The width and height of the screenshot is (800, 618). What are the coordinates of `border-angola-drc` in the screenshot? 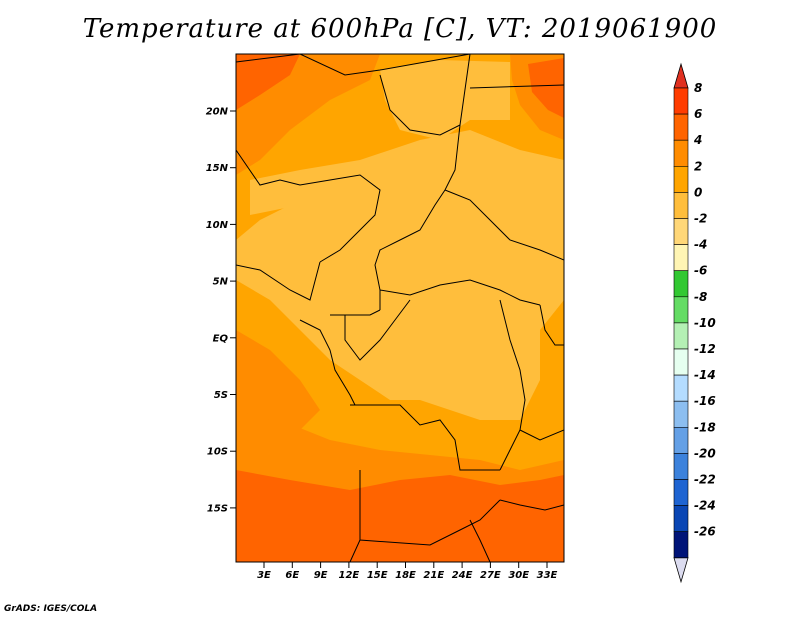 It's located at (425, 437).